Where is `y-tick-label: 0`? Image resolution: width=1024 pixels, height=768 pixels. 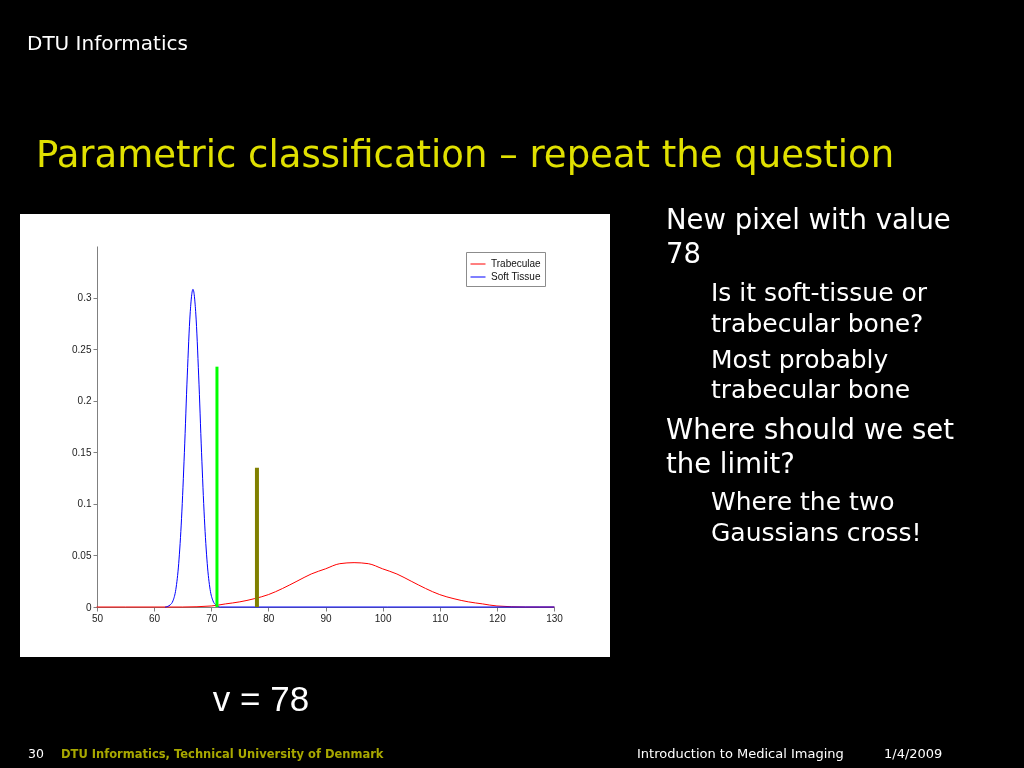
y-tick-label: 0 is located at coordinates (88, 607).